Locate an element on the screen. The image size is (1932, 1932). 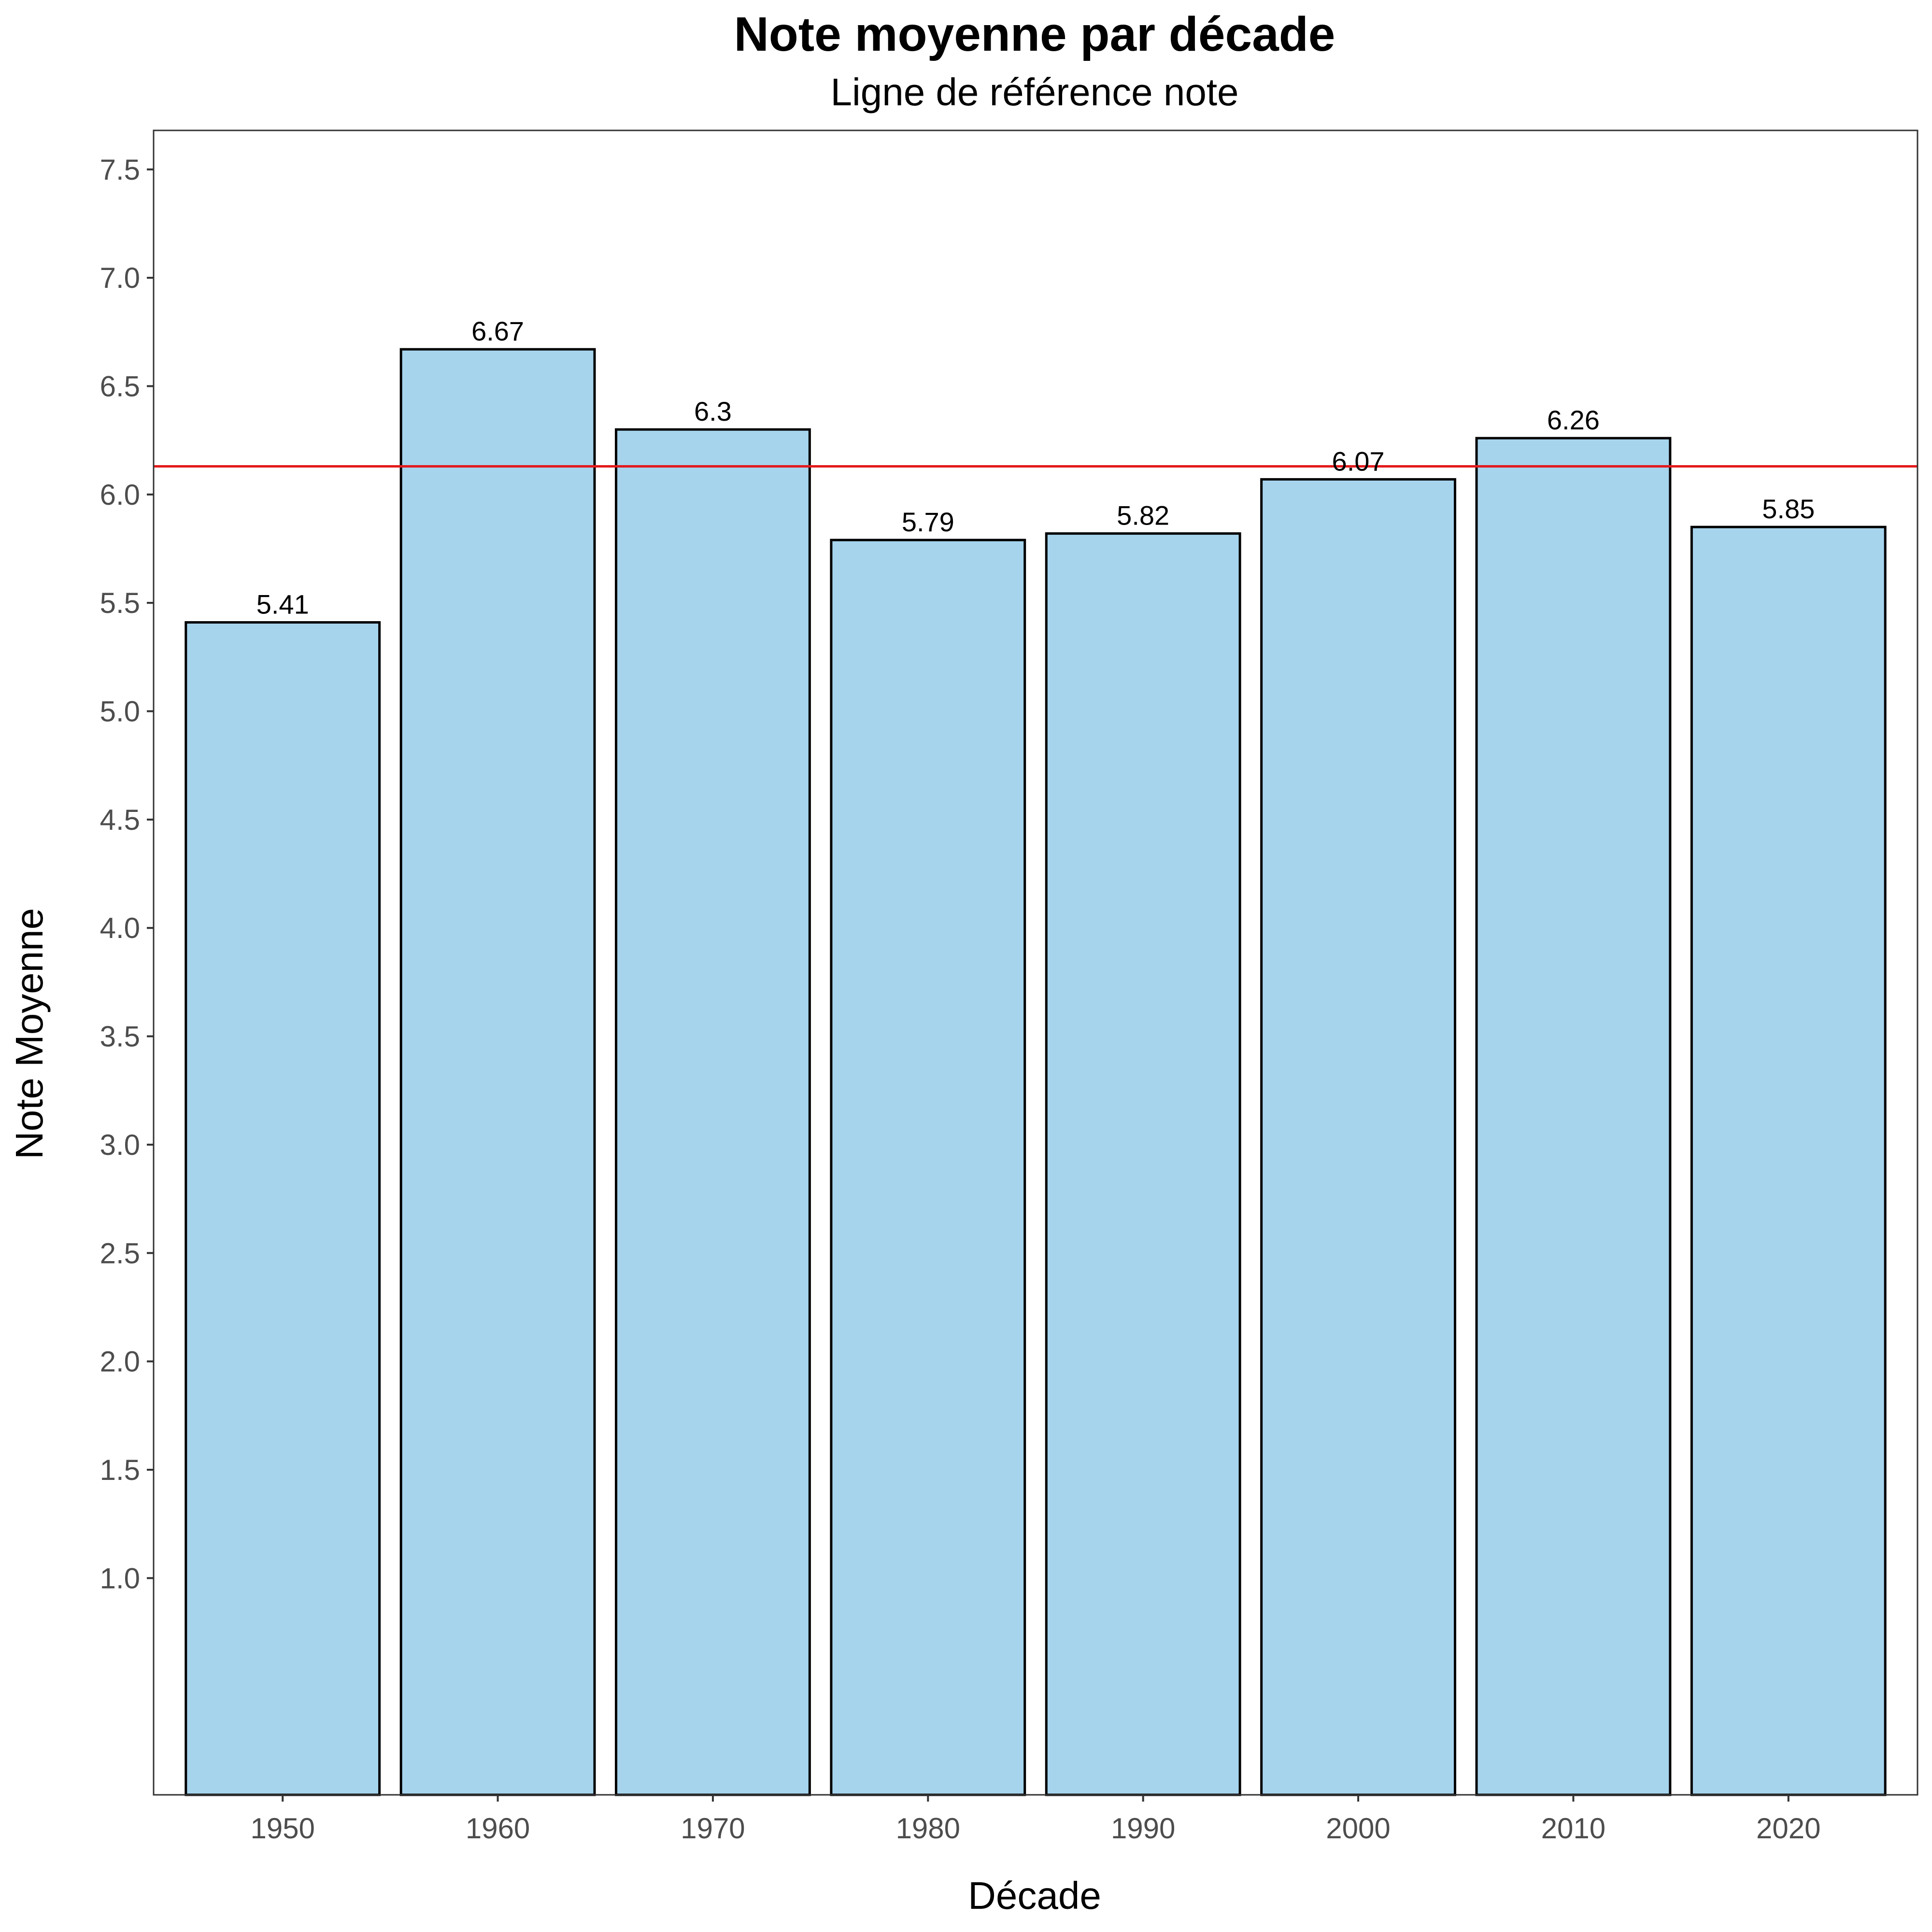
y-tick-label-1.5: 1.5 is located at coordinates (120, 1470).